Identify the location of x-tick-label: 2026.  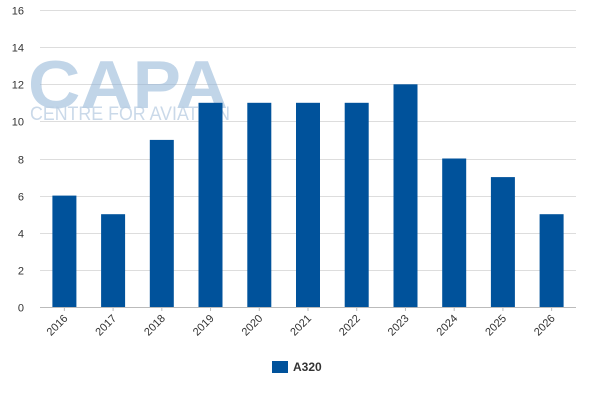
(545, 326).